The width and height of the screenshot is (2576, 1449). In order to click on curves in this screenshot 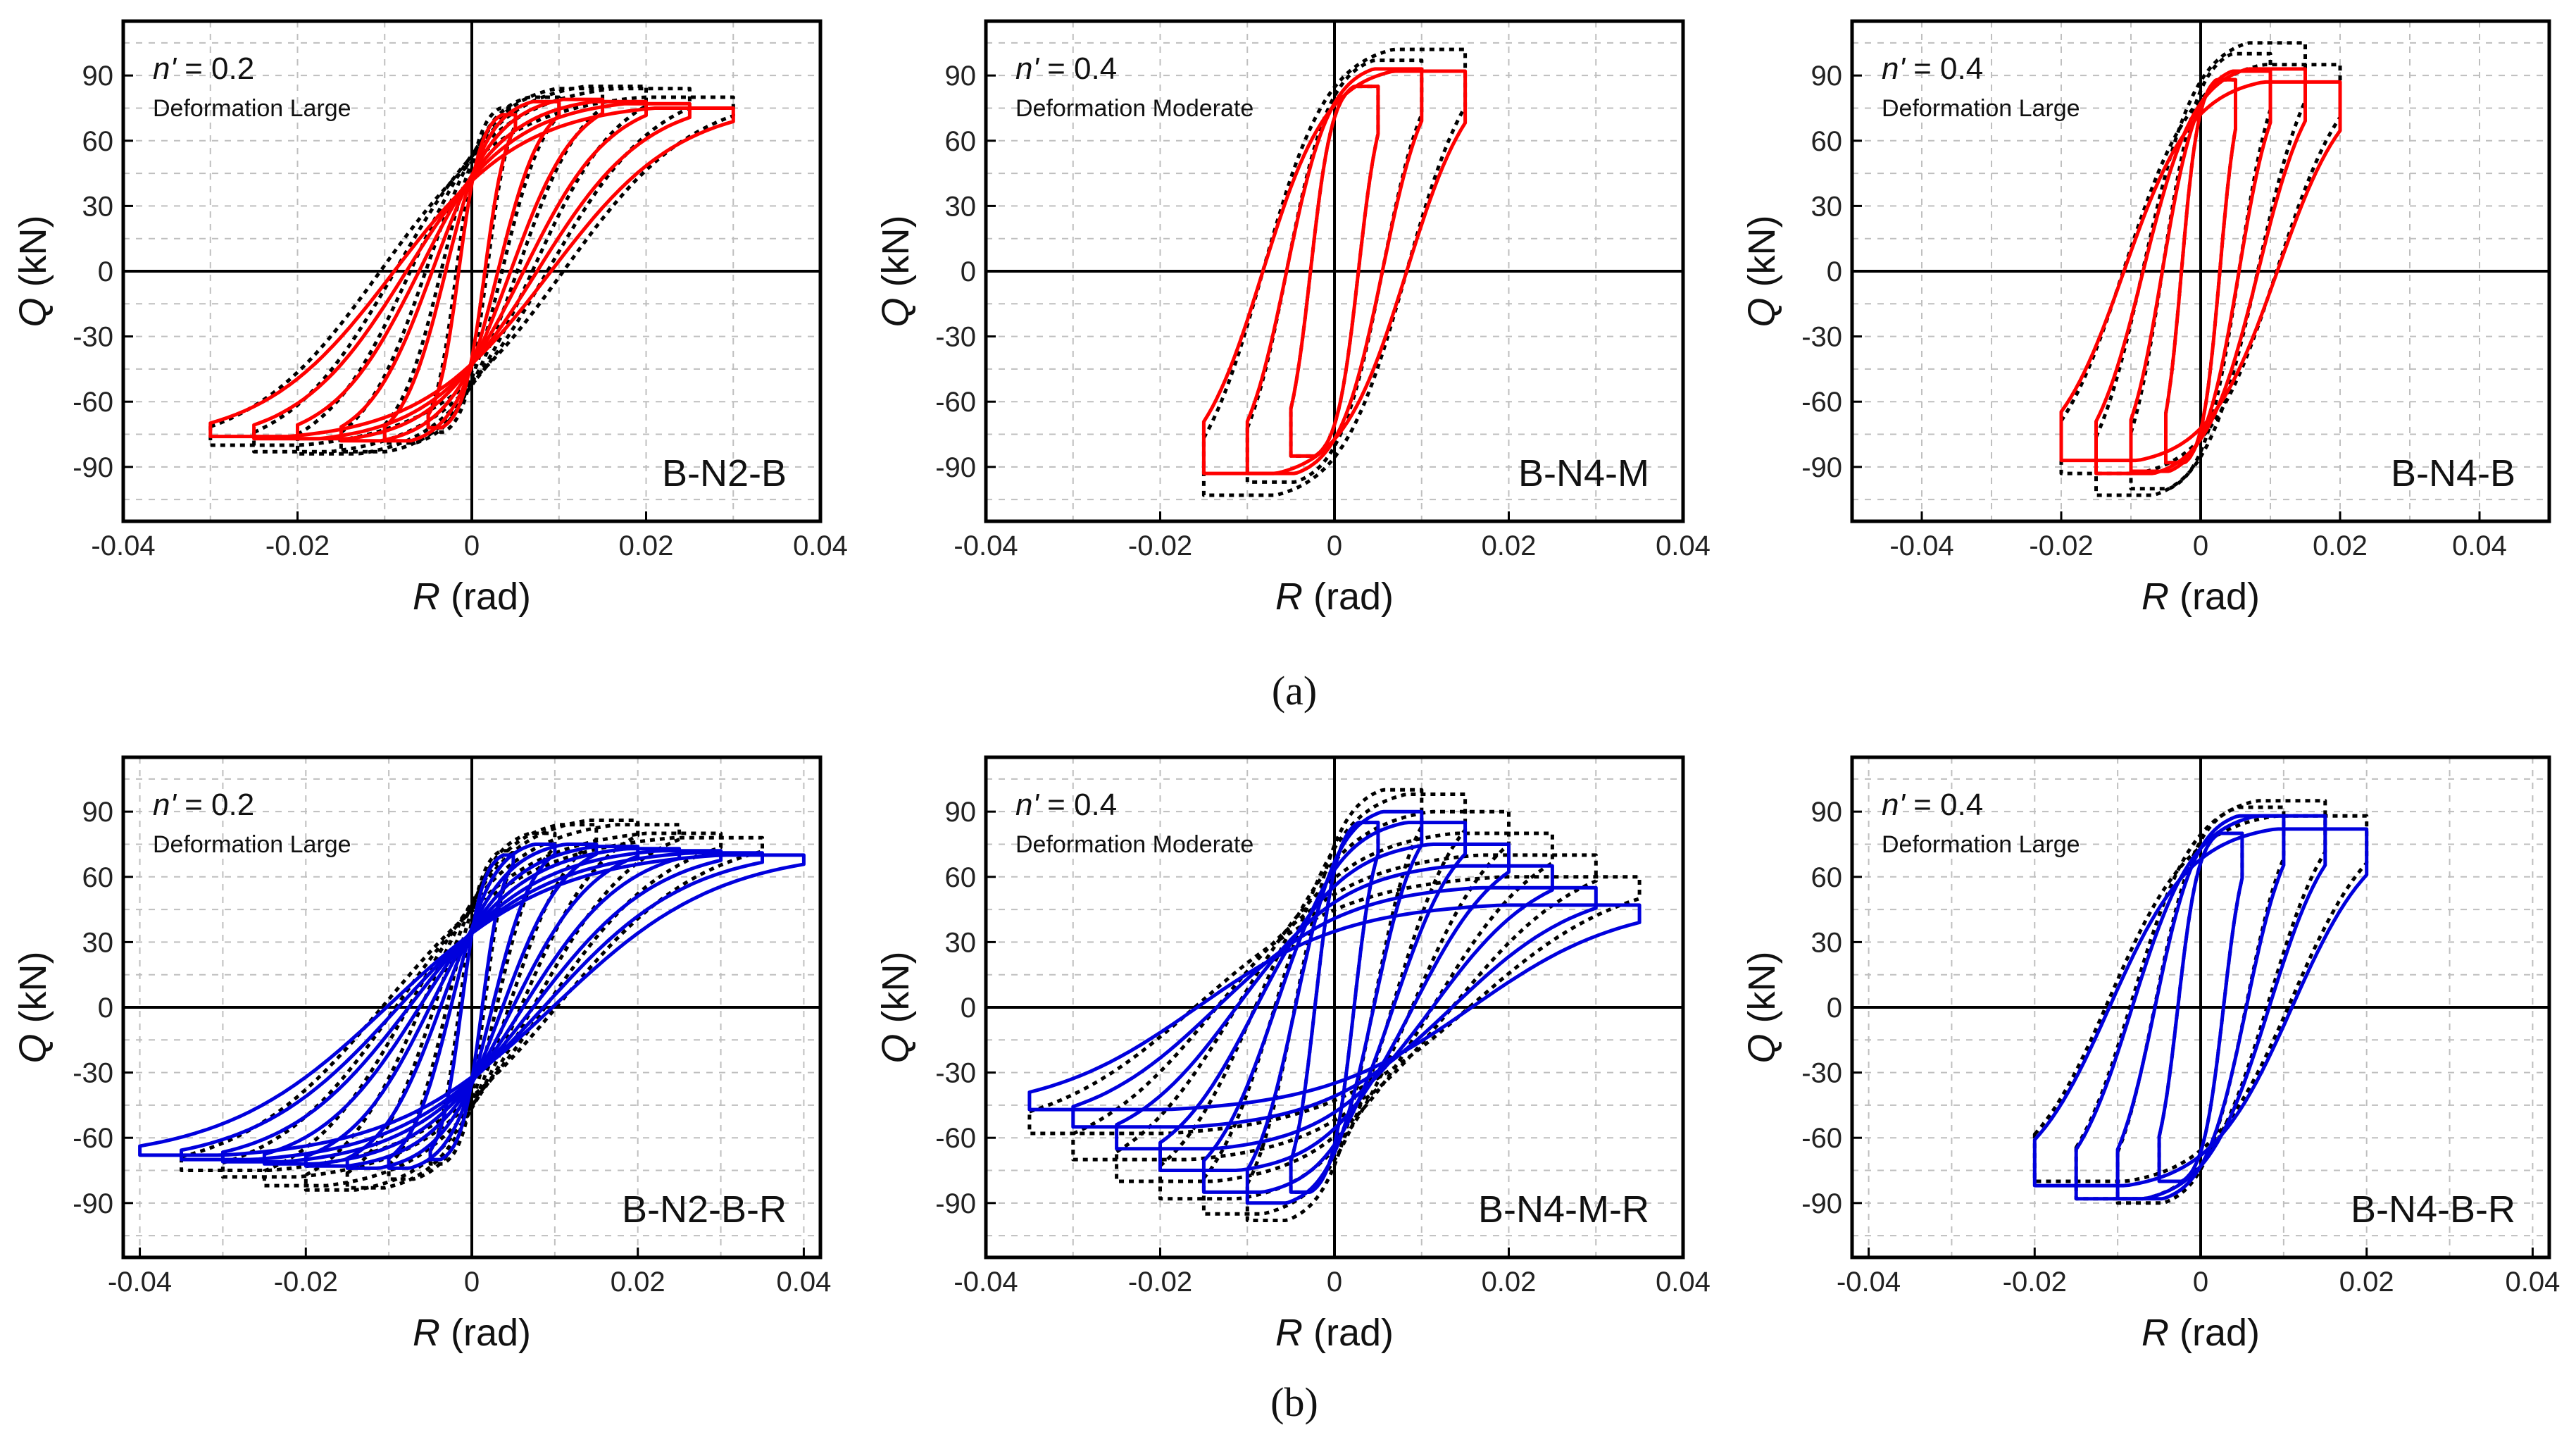, I will do `click(1334, 1005)`.